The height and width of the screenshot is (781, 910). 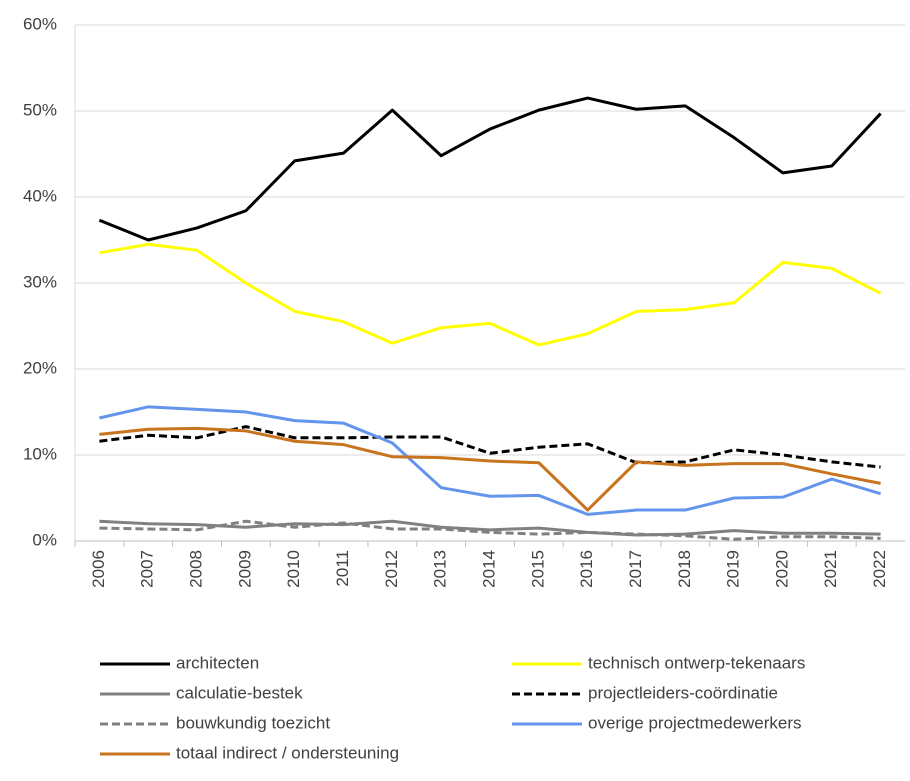 I want to click on y-tick-label: 0%, so click(x=44, y=539).